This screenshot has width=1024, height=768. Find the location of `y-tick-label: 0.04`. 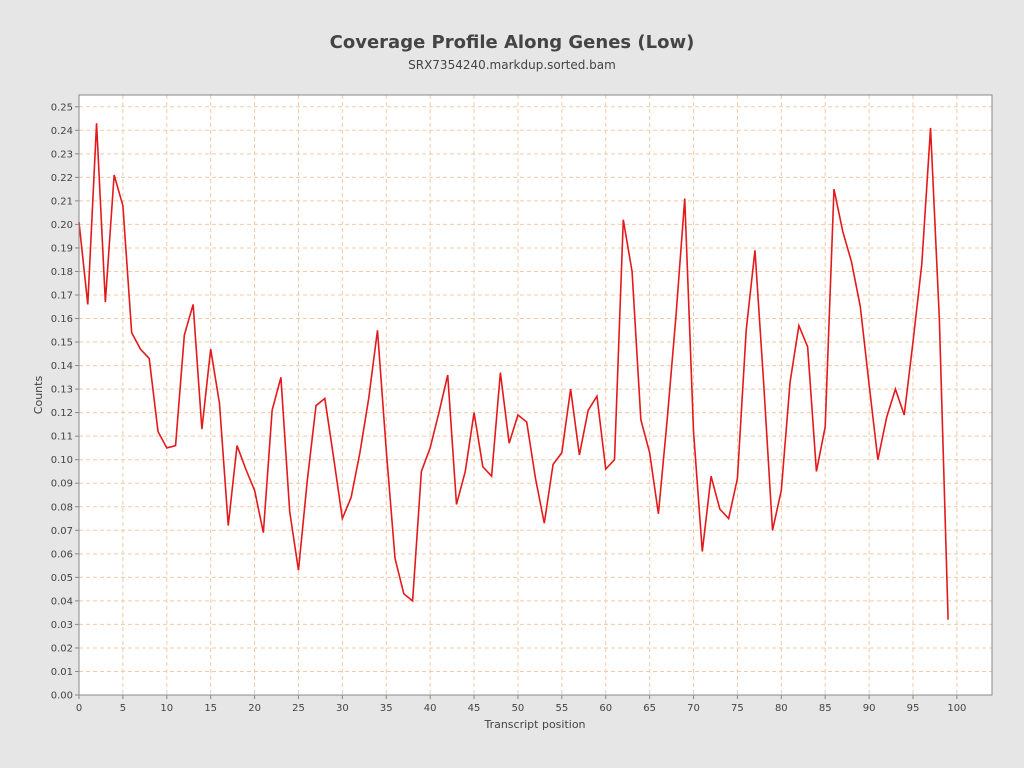

y-tick-label: 0.04 is located at coordinates (62, 601).